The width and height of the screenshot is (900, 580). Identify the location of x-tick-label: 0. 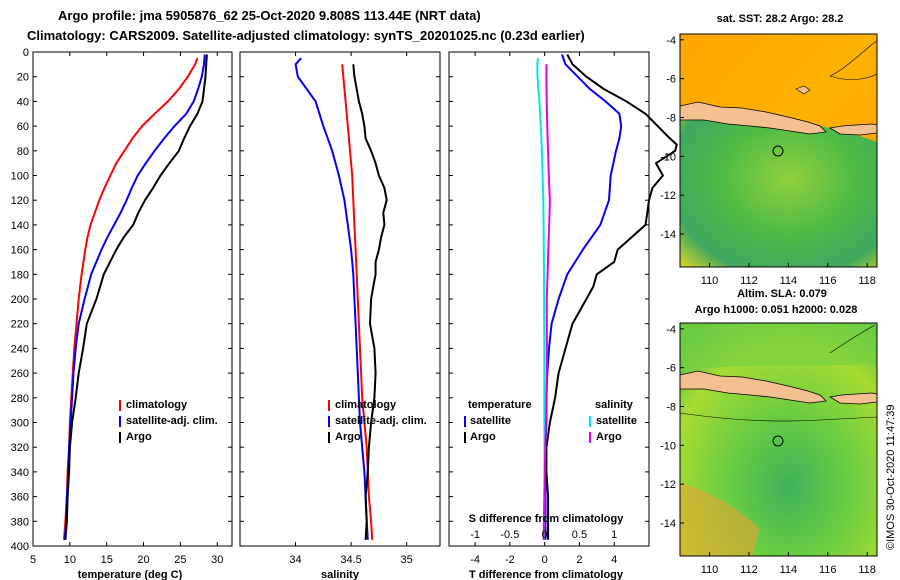
(545, 560).